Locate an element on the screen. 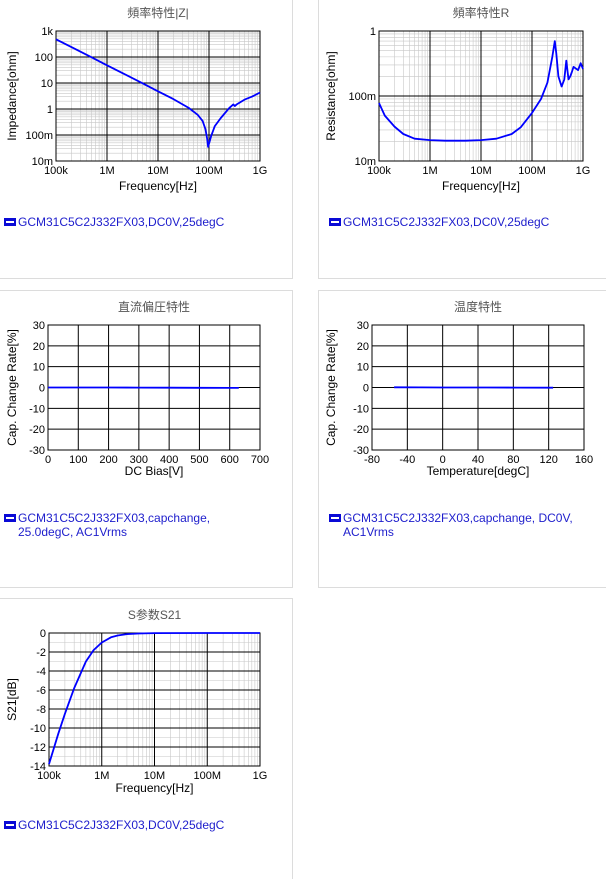  x-tick-label: 200 is located at coordinates (108, 460).